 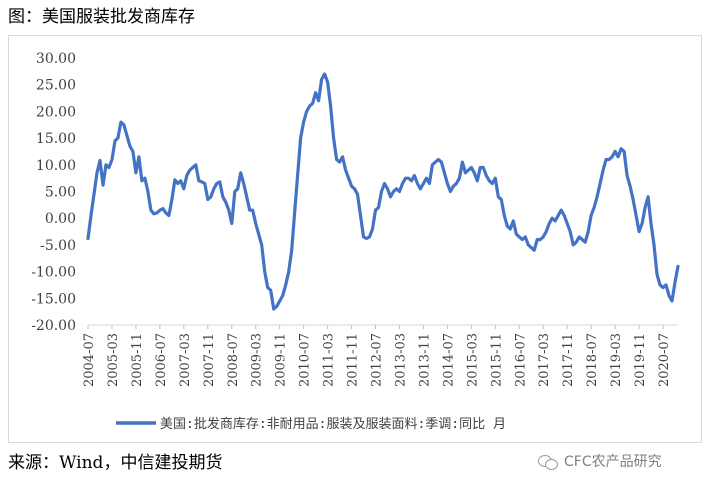 What do you see at coordinates (281, 360) in the screenshot?
I see `x-tick-label: 2009-11` at bounding box center [281, 360].